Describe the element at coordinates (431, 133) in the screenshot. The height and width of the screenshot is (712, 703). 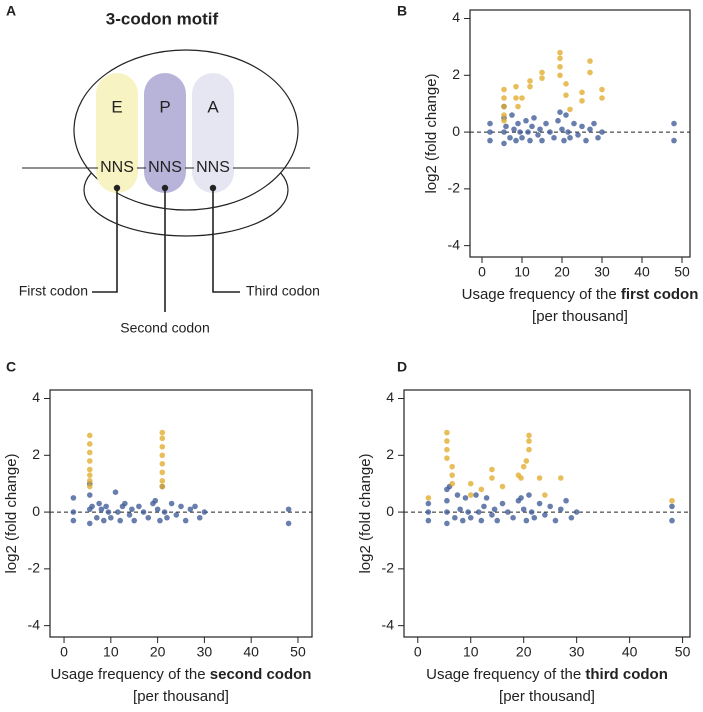
I see `y-axis-label: log2 (fold change)` at that location.